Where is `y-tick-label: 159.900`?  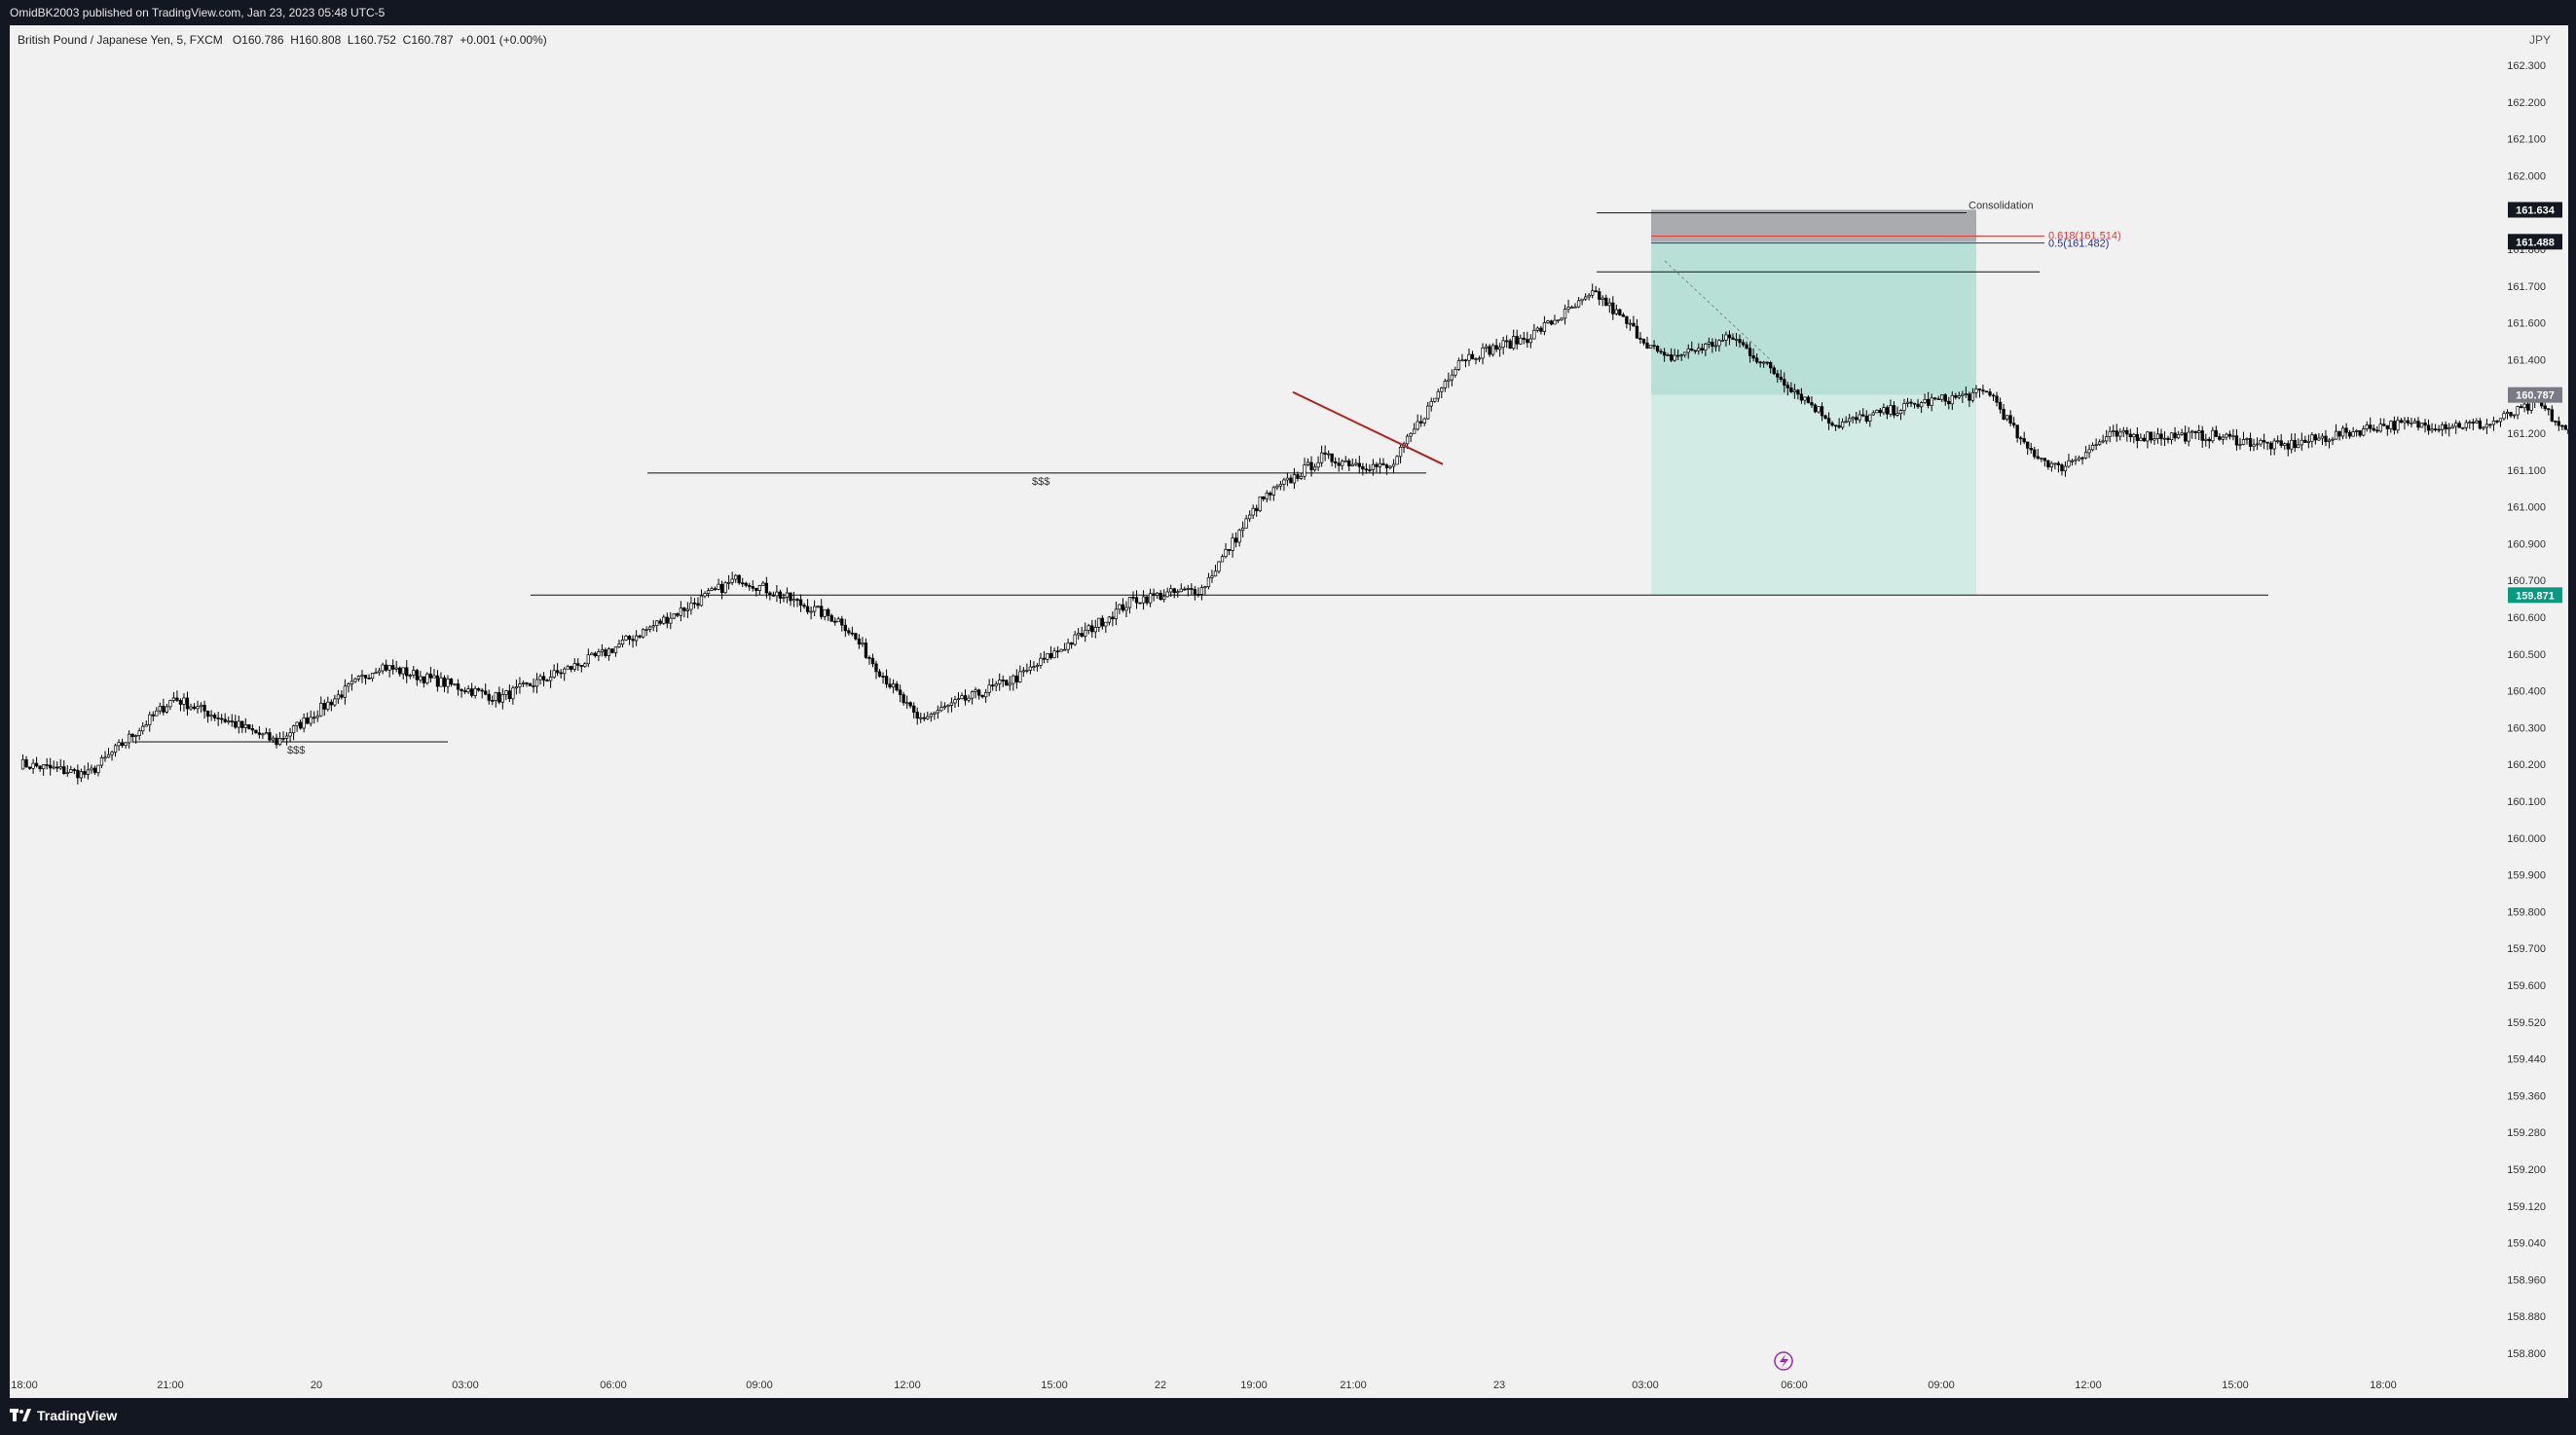 y-tick-label: 159.900 is located at coordinates (2526, 876).